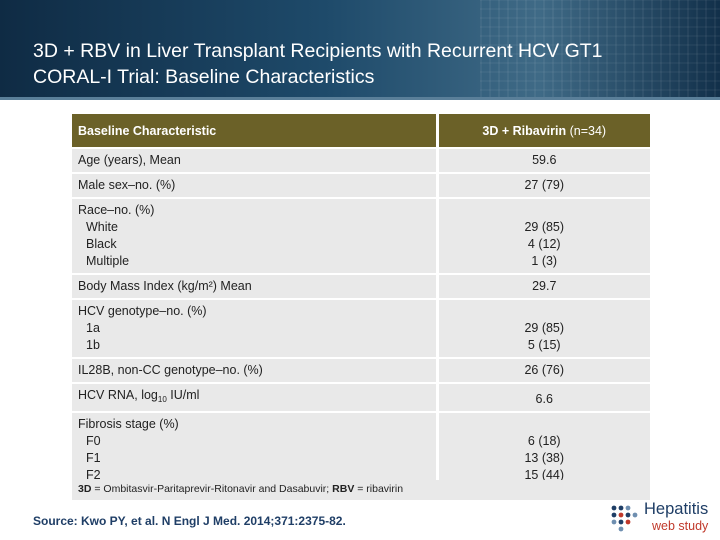 The width and height of the screenshot is (720, 540). I want to click on row-label-race: Race–no. (%) White Black Multiple, so click(254, 235).